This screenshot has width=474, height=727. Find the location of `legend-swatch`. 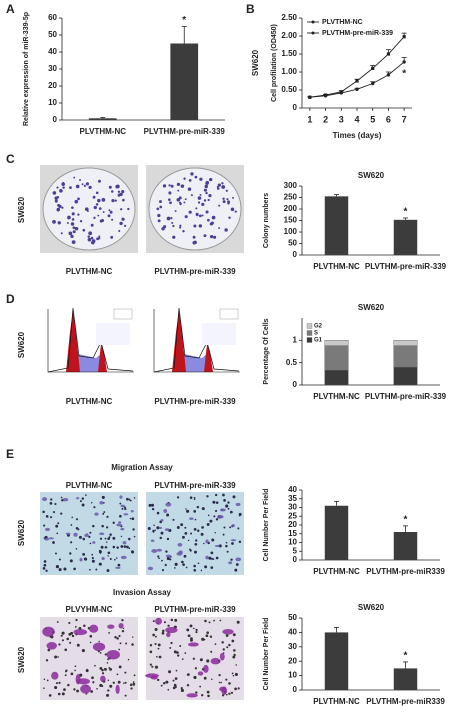

legend-swatch is located at coordinates (309, 333).